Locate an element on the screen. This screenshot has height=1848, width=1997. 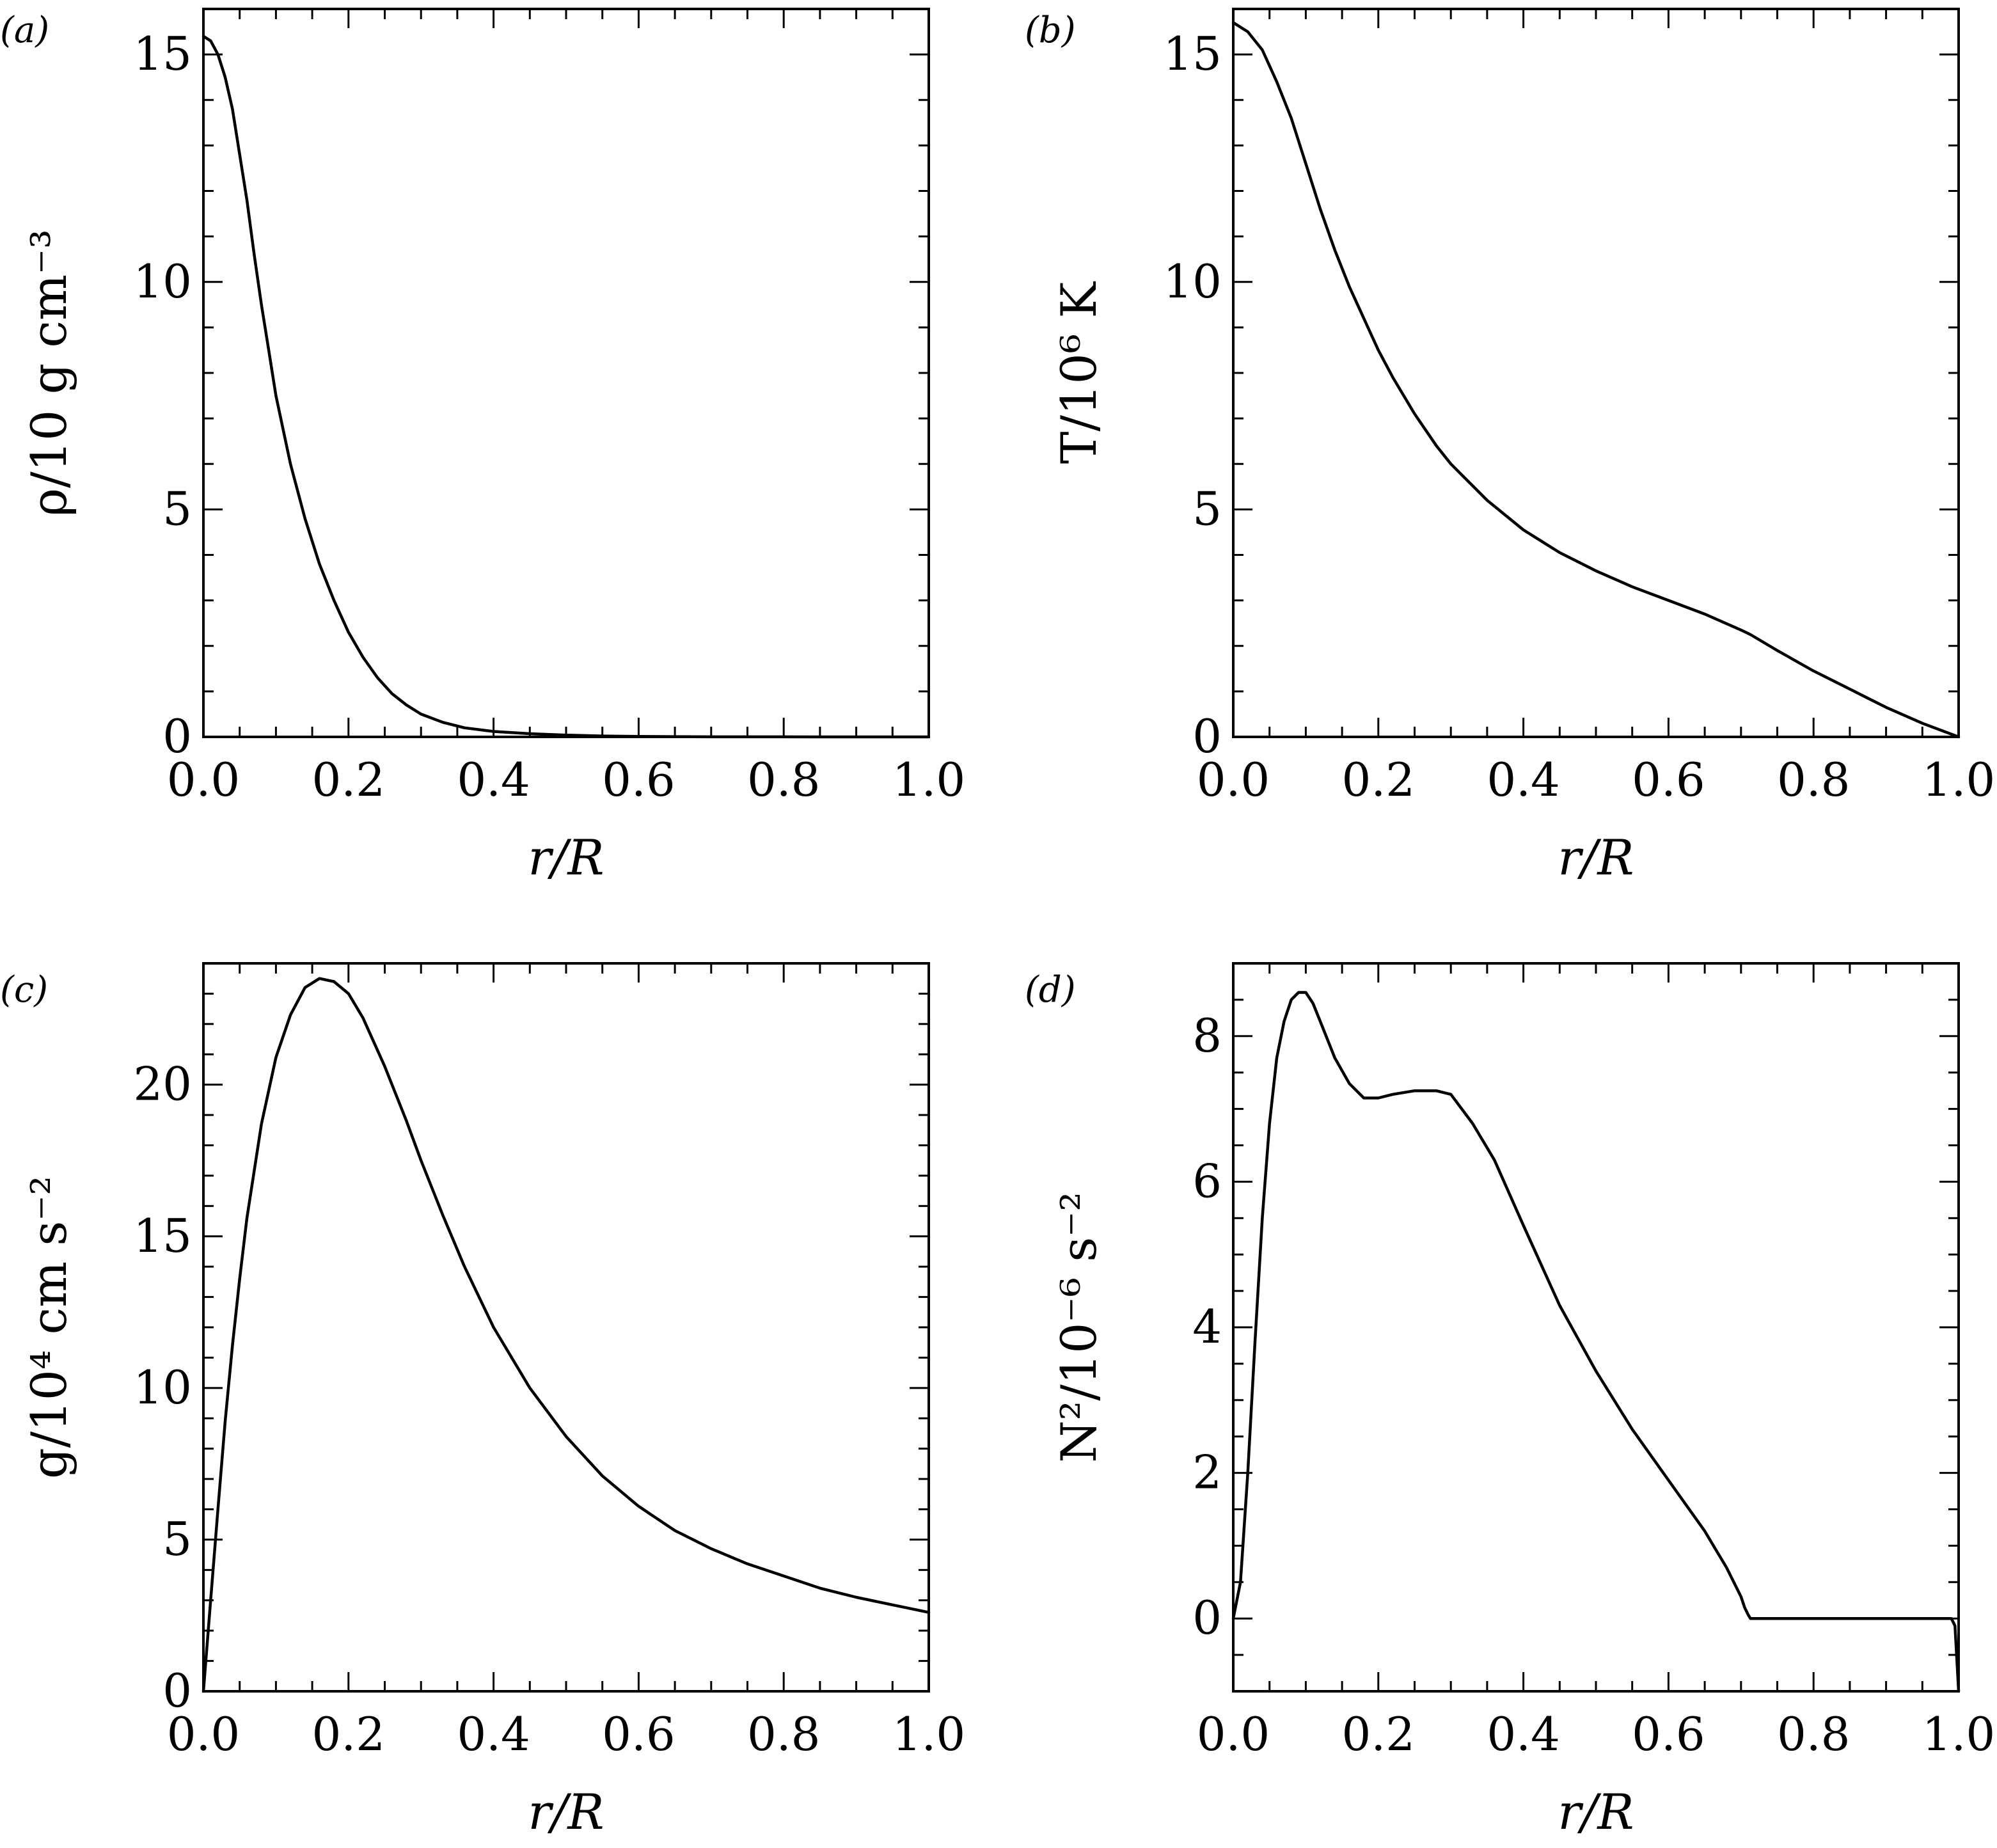
panel-a-tag: (a) is located at coordinates (24, 30).